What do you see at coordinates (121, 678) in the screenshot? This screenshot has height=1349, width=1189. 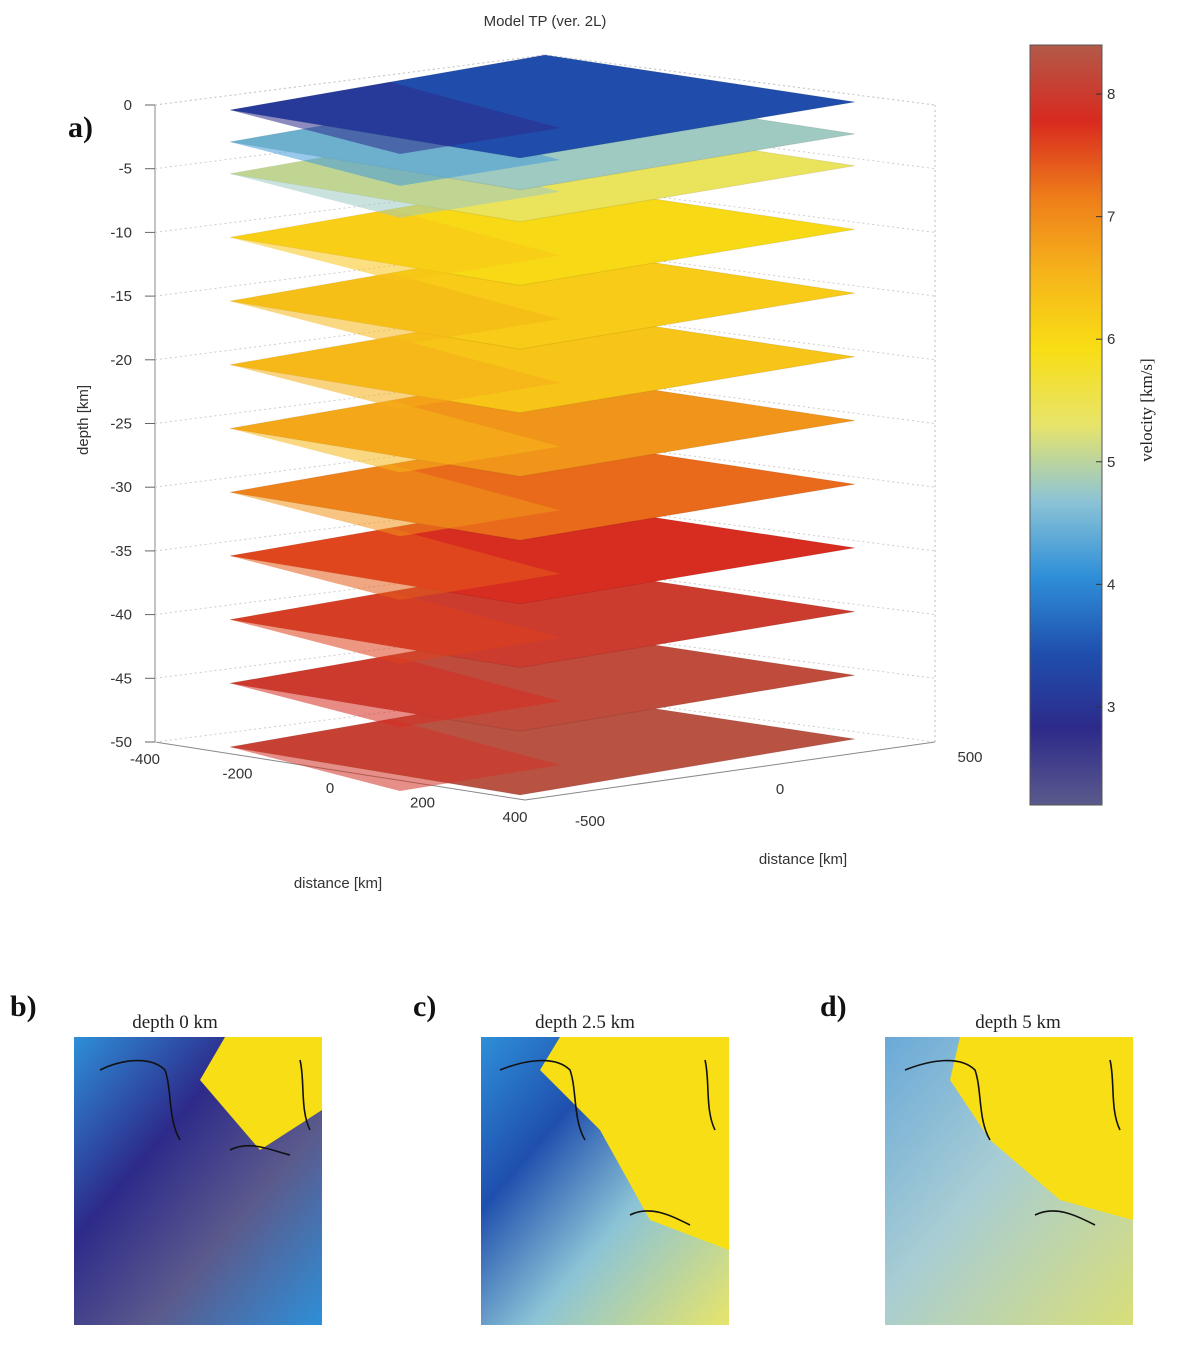 I see `depth-tick-label: -45` at bounding box center [121, 678].